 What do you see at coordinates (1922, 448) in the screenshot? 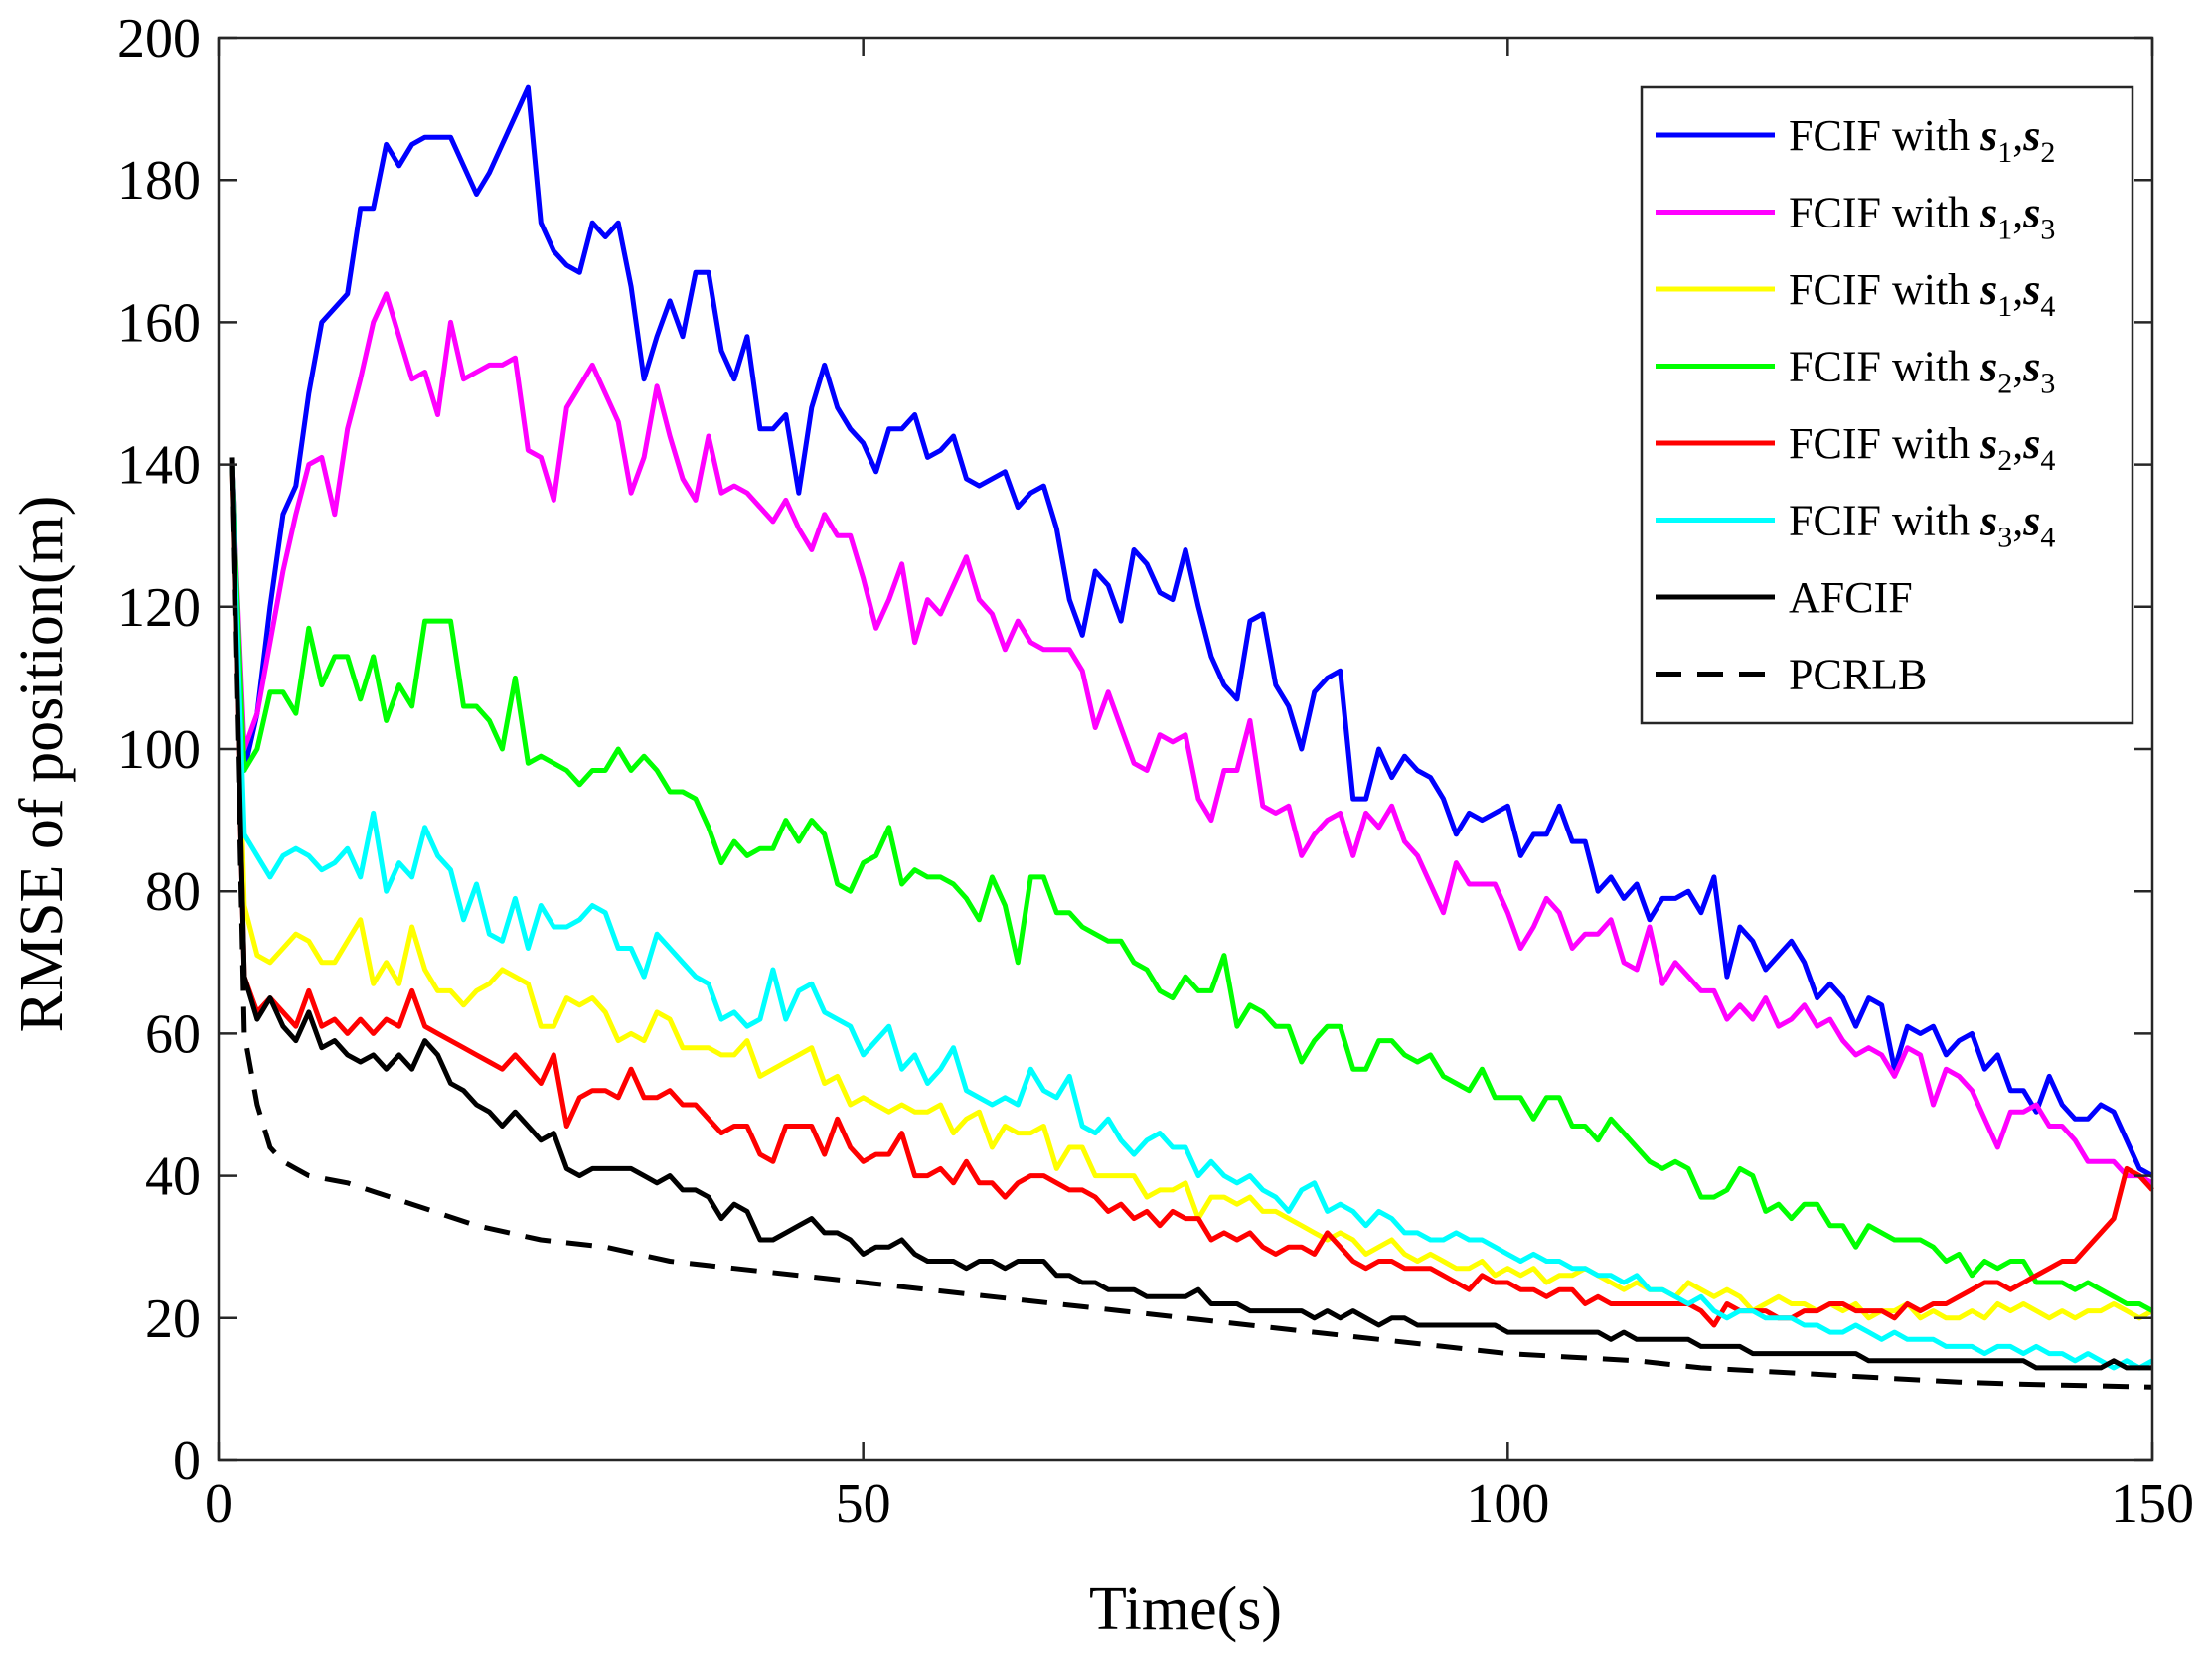
I see `legend-entry-5: FCIF with s2,s4` at bounding box center [1922, 448].